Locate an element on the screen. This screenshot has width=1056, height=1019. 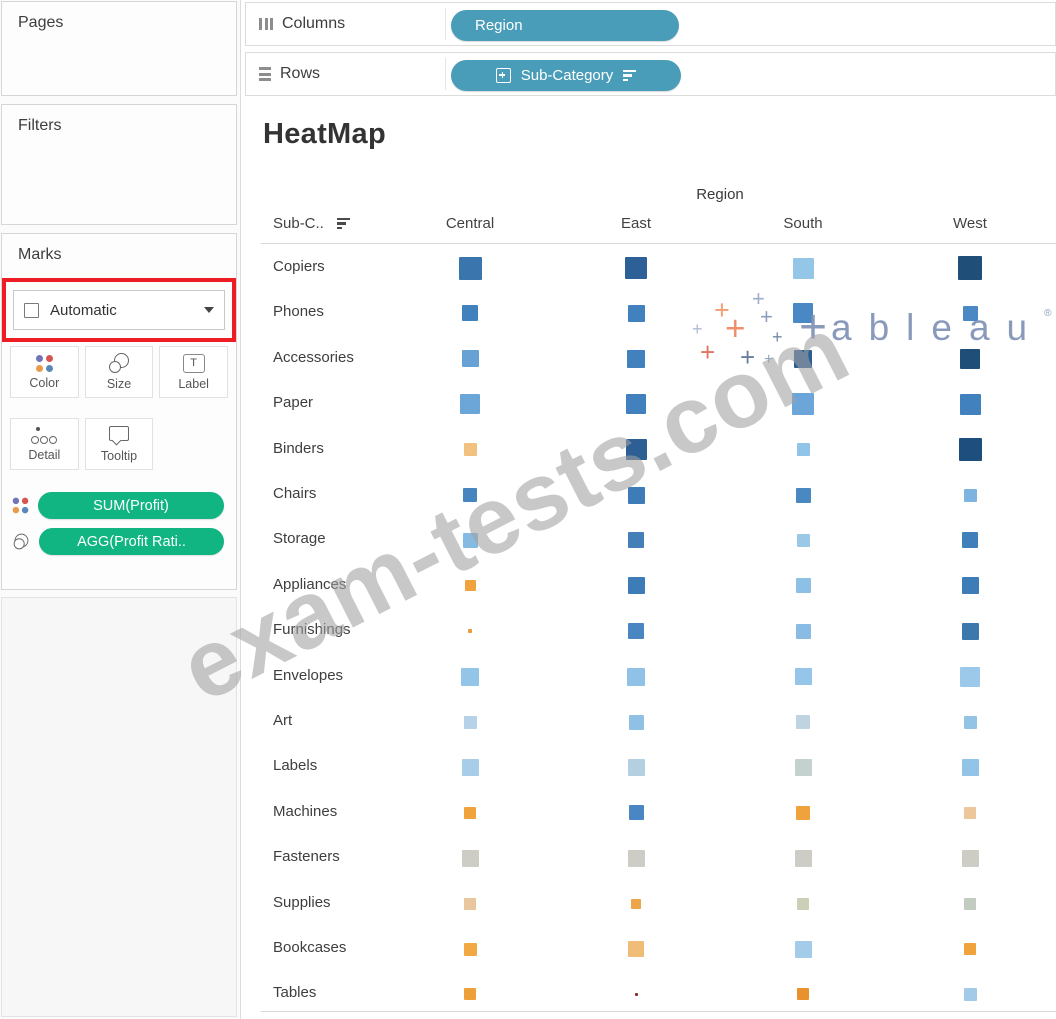
field-pill-agg-profit-ratio: AGG(Profit Rati.. is located at coordinates (131, 541).